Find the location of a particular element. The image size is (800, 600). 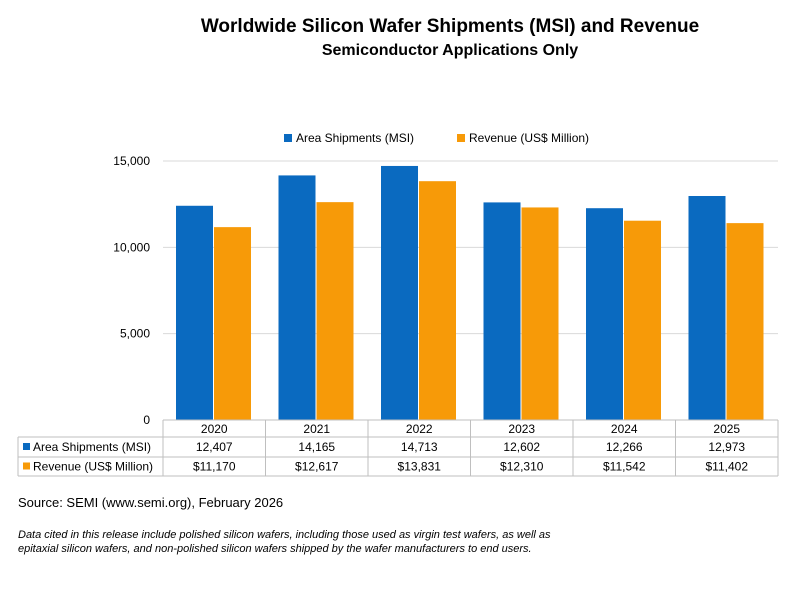

bar-revenue-2023 is located at coordinates (540, 313).